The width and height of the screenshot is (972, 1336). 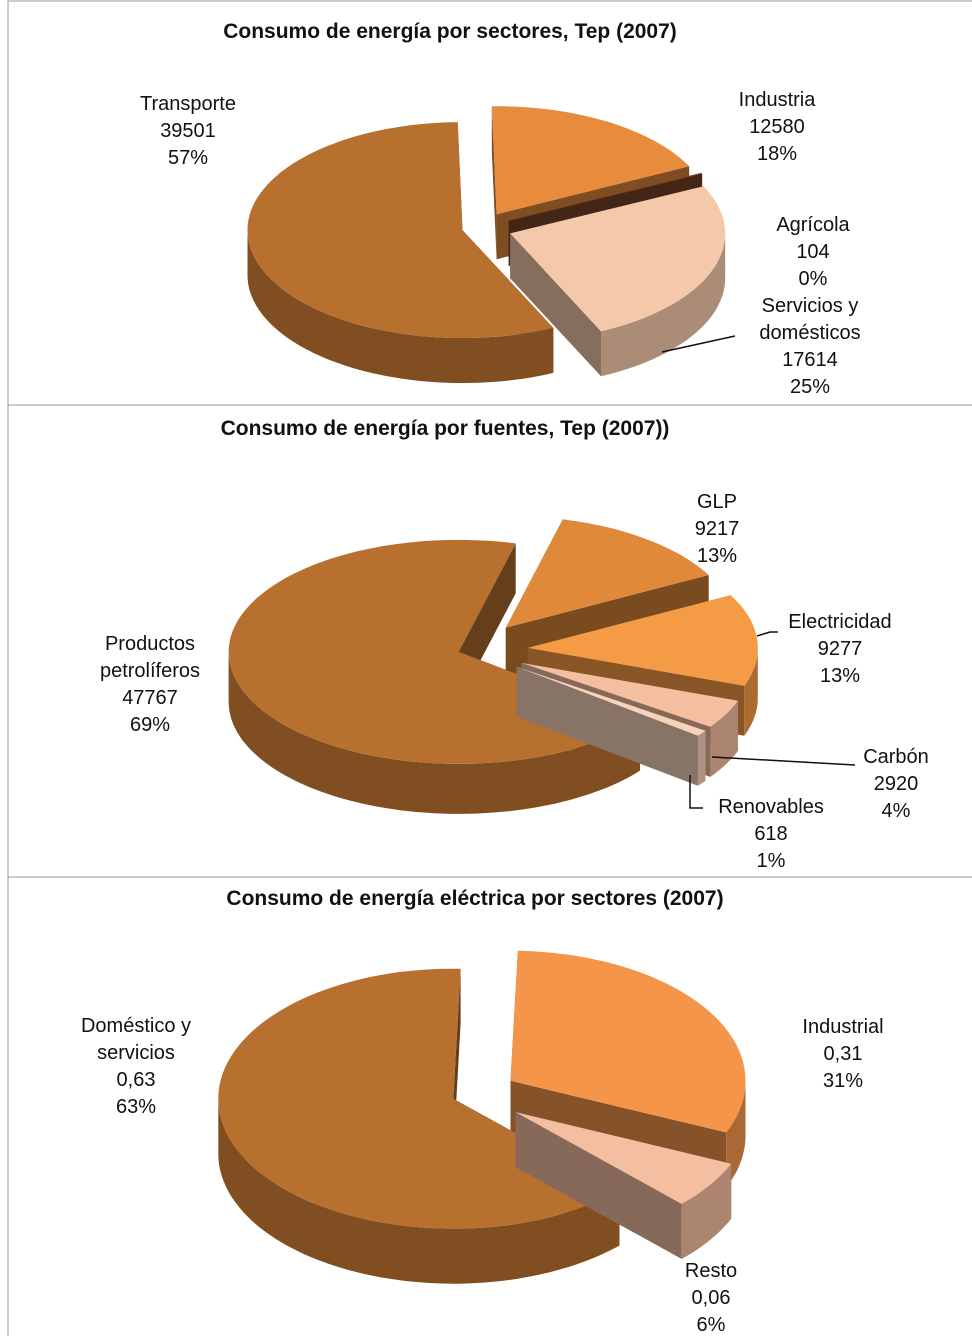 I want to click on leader-lines, so click(x=758, y=572).